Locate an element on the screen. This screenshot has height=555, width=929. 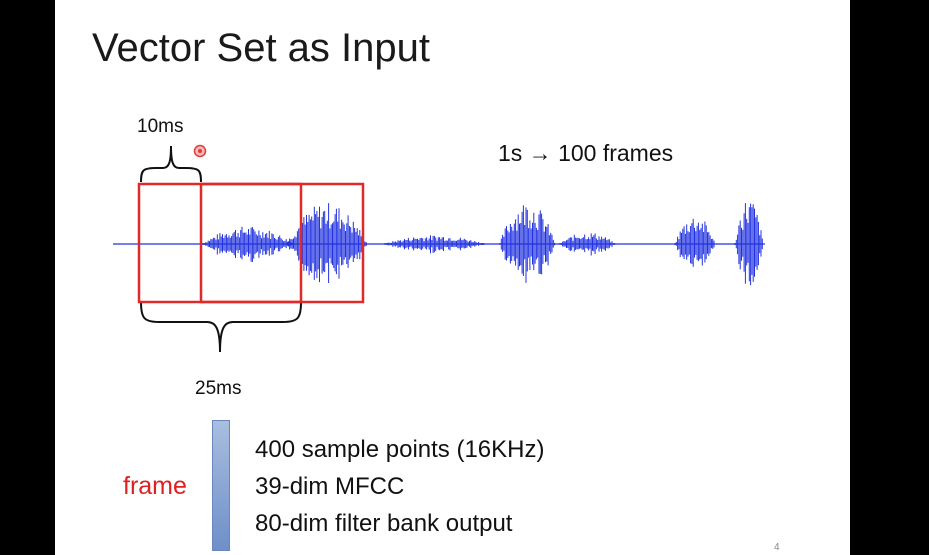
brace-10ms is located at coordinates (171, 164).